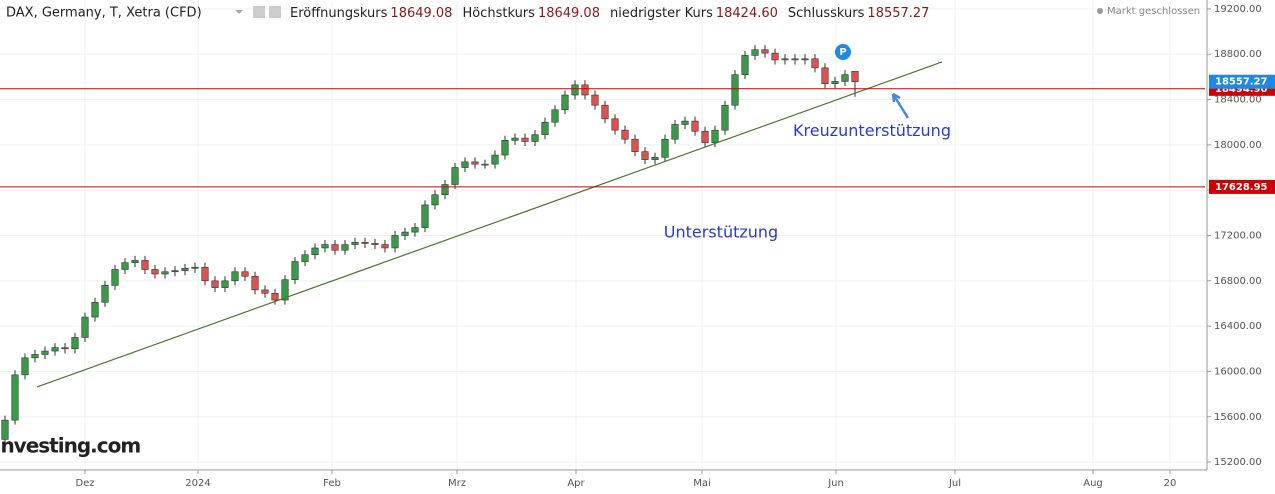 This screenshot has width=1275, height=494. I want to click on x-tick-label: Jun, so click(835, 483).